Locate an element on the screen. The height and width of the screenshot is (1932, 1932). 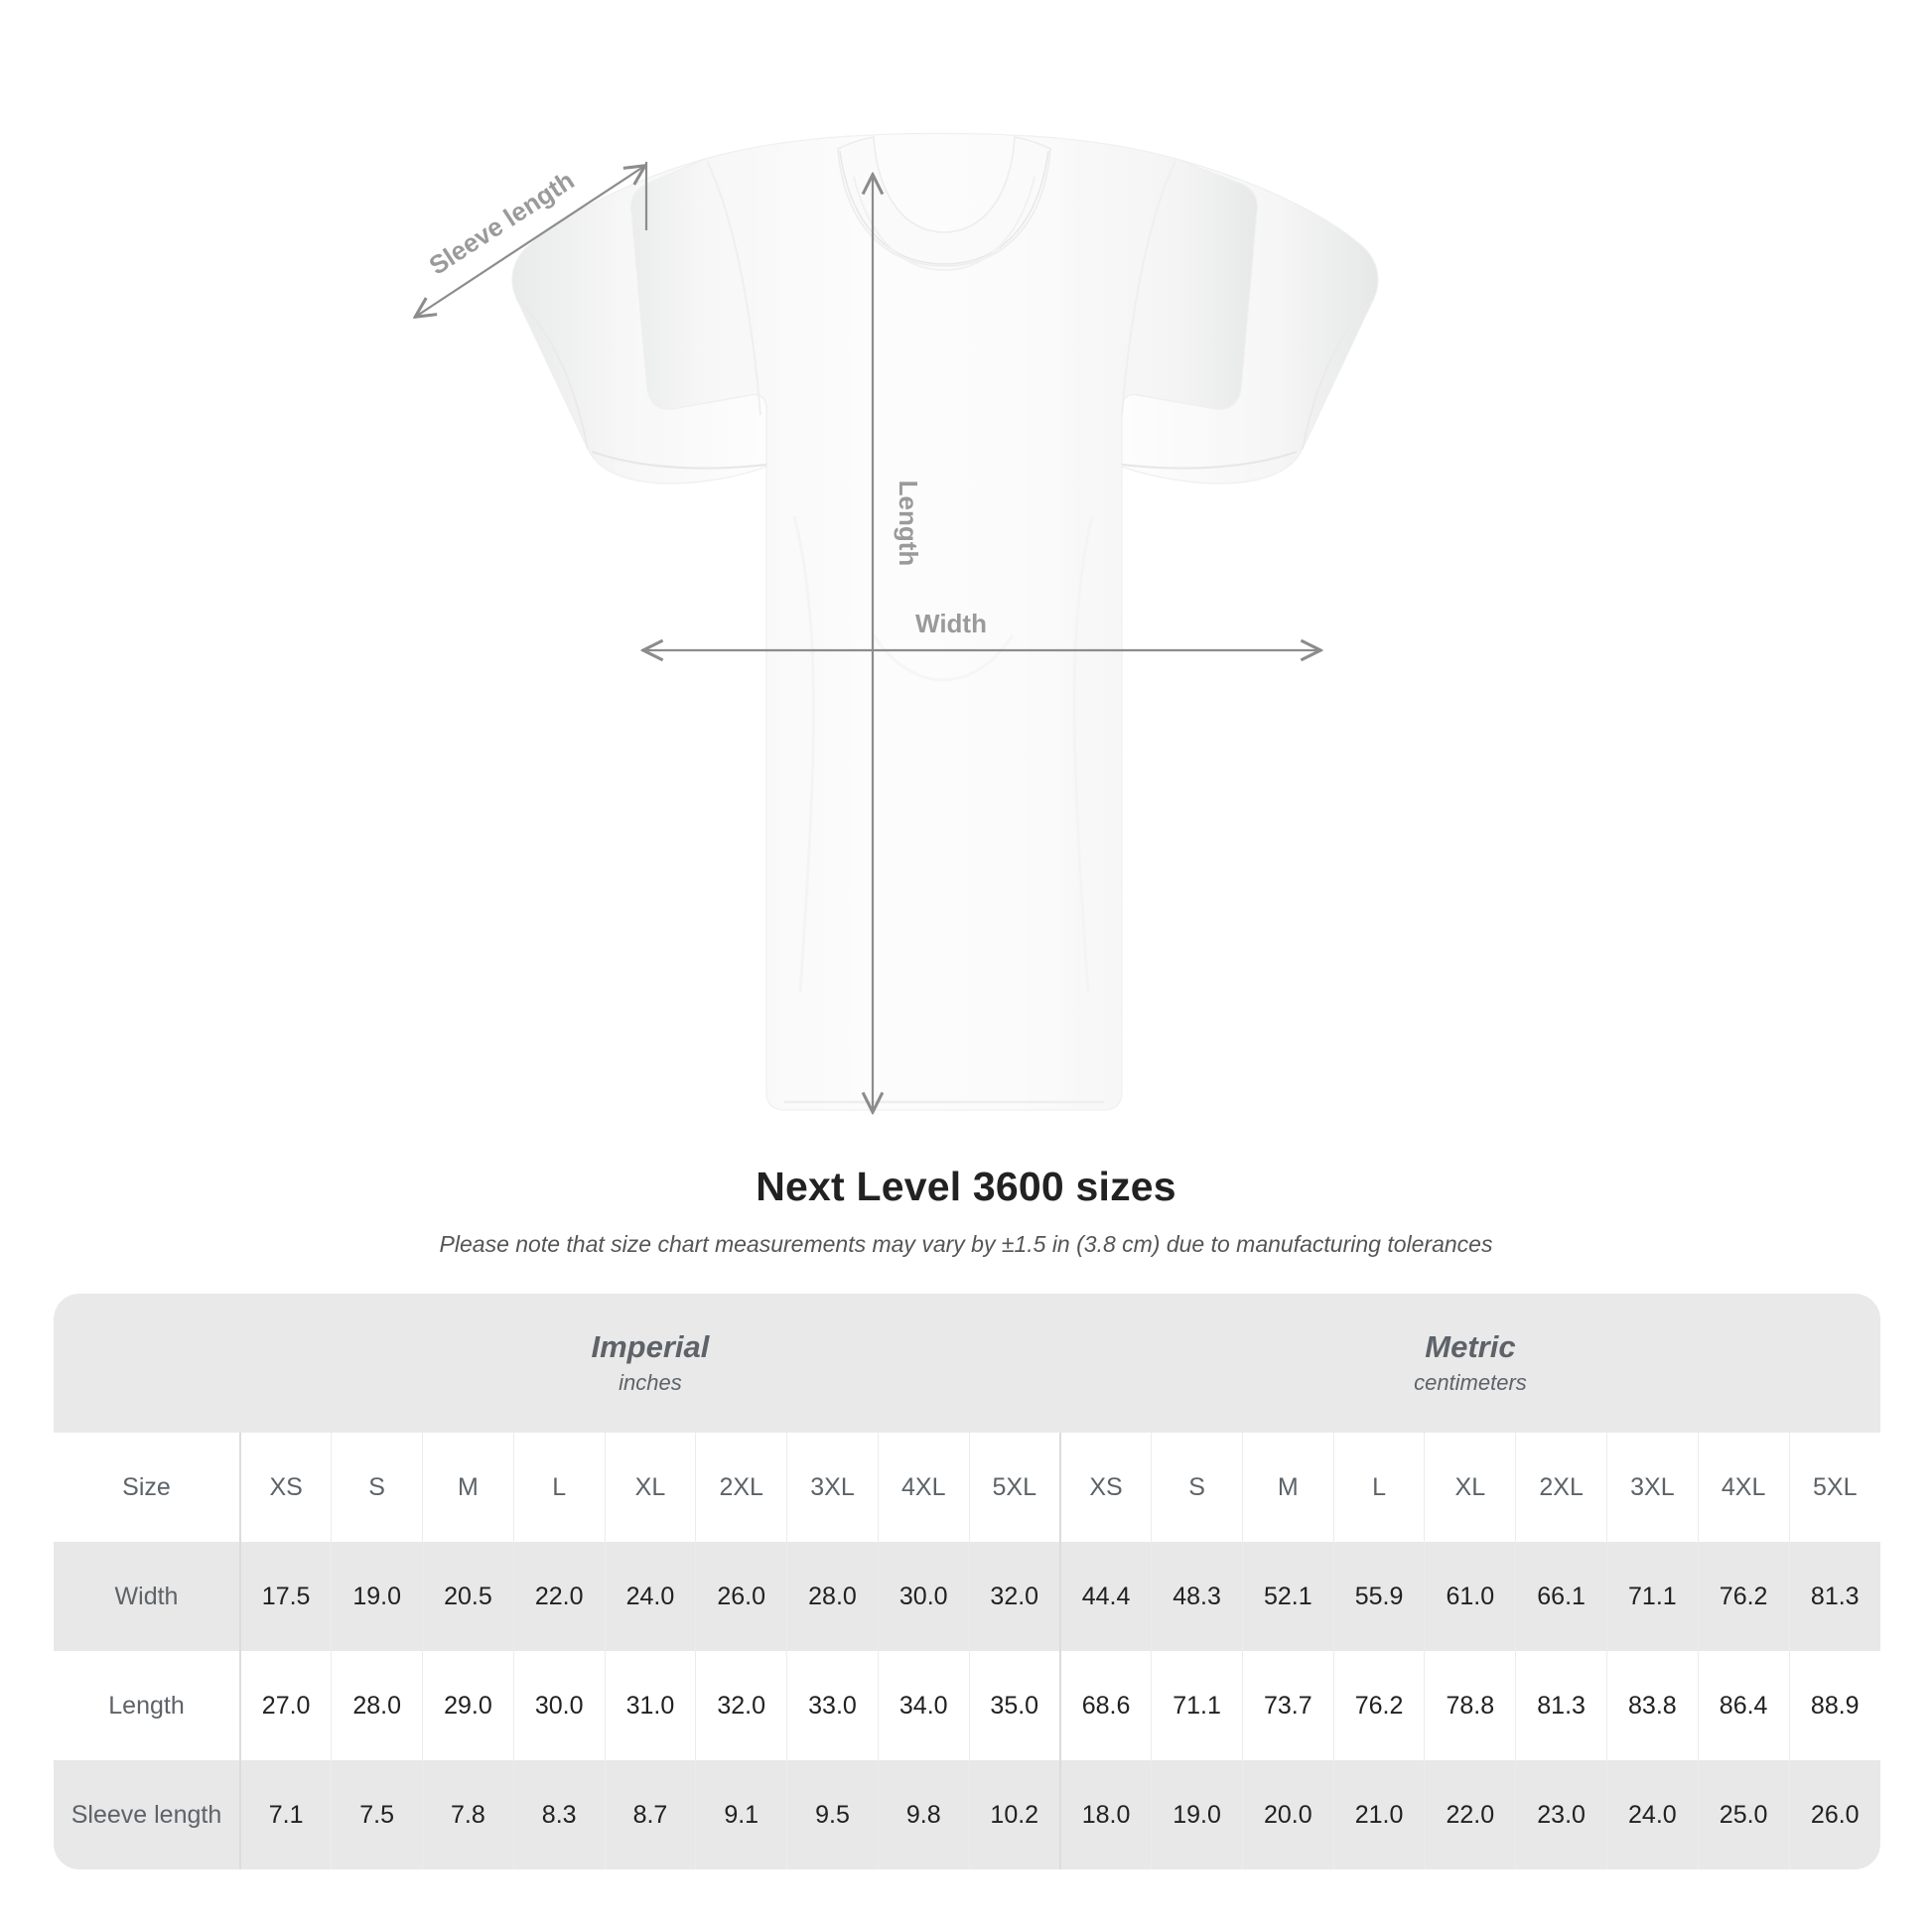
cell-sleeve-length-imperial-s: 7.5 is located at coordinates (377, 1815).